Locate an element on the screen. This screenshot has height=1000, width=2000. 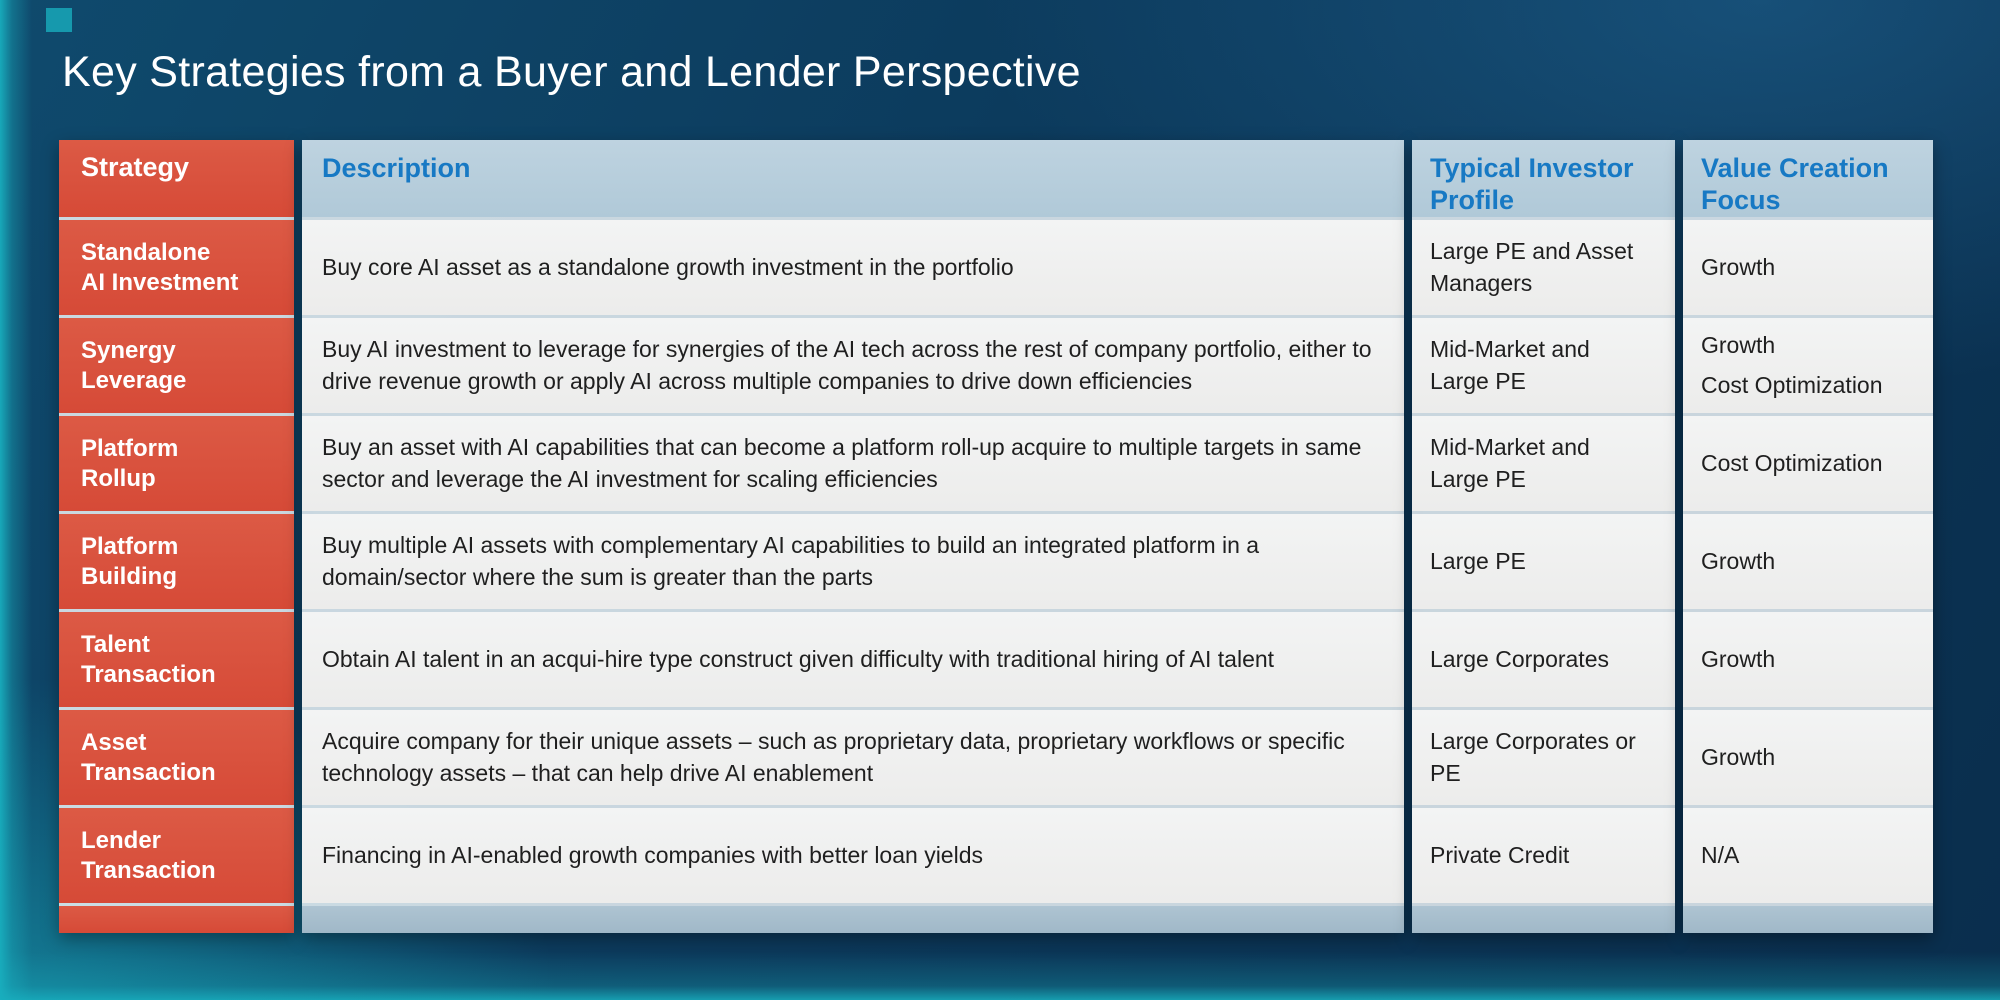
investor-profile-cell: Large PE is located at coordinates (1543, 561).